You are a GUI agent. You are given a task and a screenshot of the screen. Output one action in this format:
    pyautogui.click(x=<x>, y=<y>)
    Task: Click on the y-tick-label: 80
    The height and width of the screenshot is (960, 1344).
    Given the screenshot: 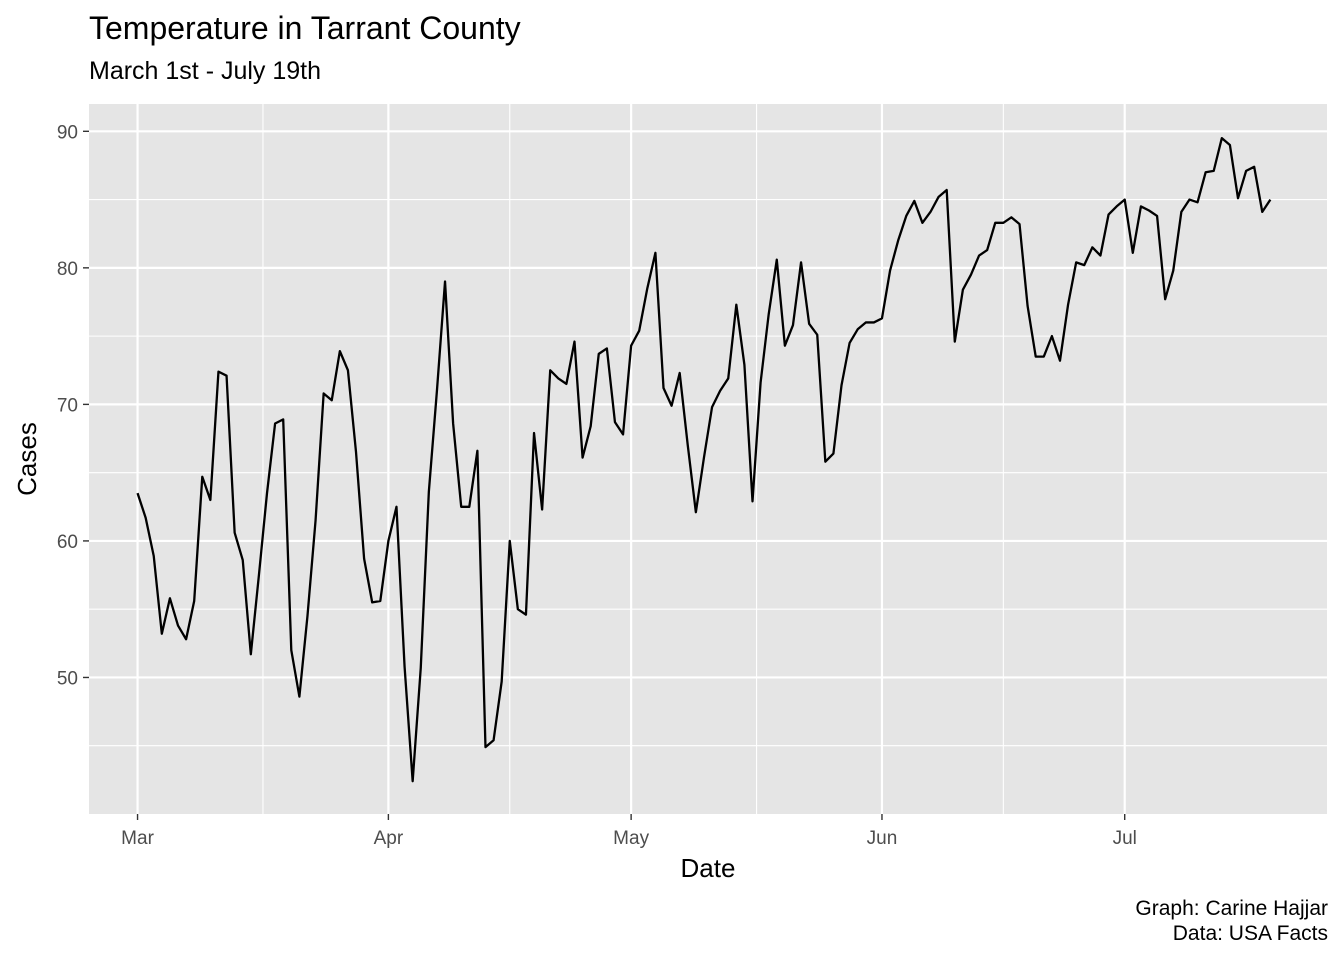 What is the action you would take?
    pyautogui.click(x=67, y=269)
    